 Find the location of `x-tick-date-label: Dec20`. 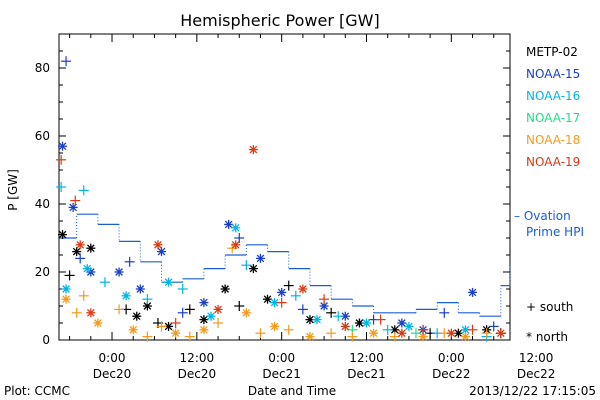

x-tick-date-label: Dec20 is located at coordinates (112, 374).